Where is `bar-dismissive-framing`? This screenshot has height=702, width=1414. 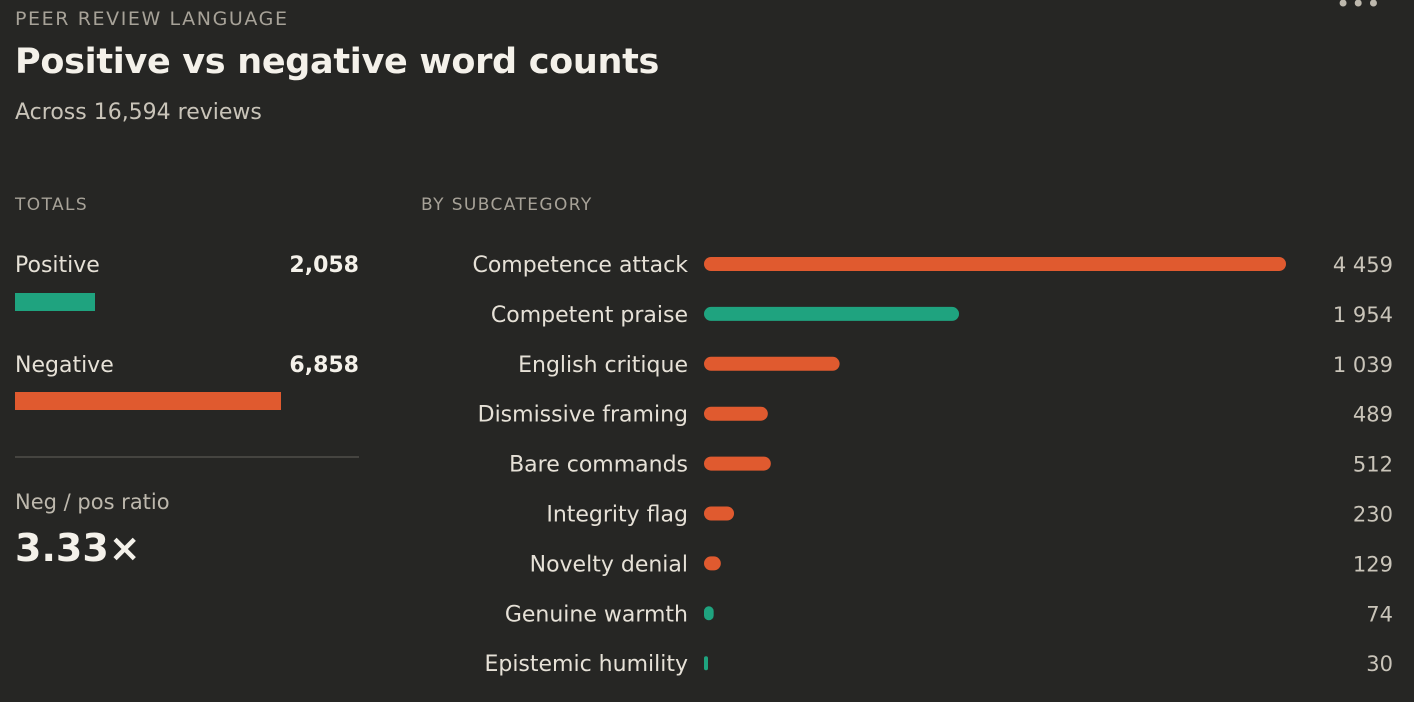 bar-dismissive-framing is located at coordinates (736, 413).